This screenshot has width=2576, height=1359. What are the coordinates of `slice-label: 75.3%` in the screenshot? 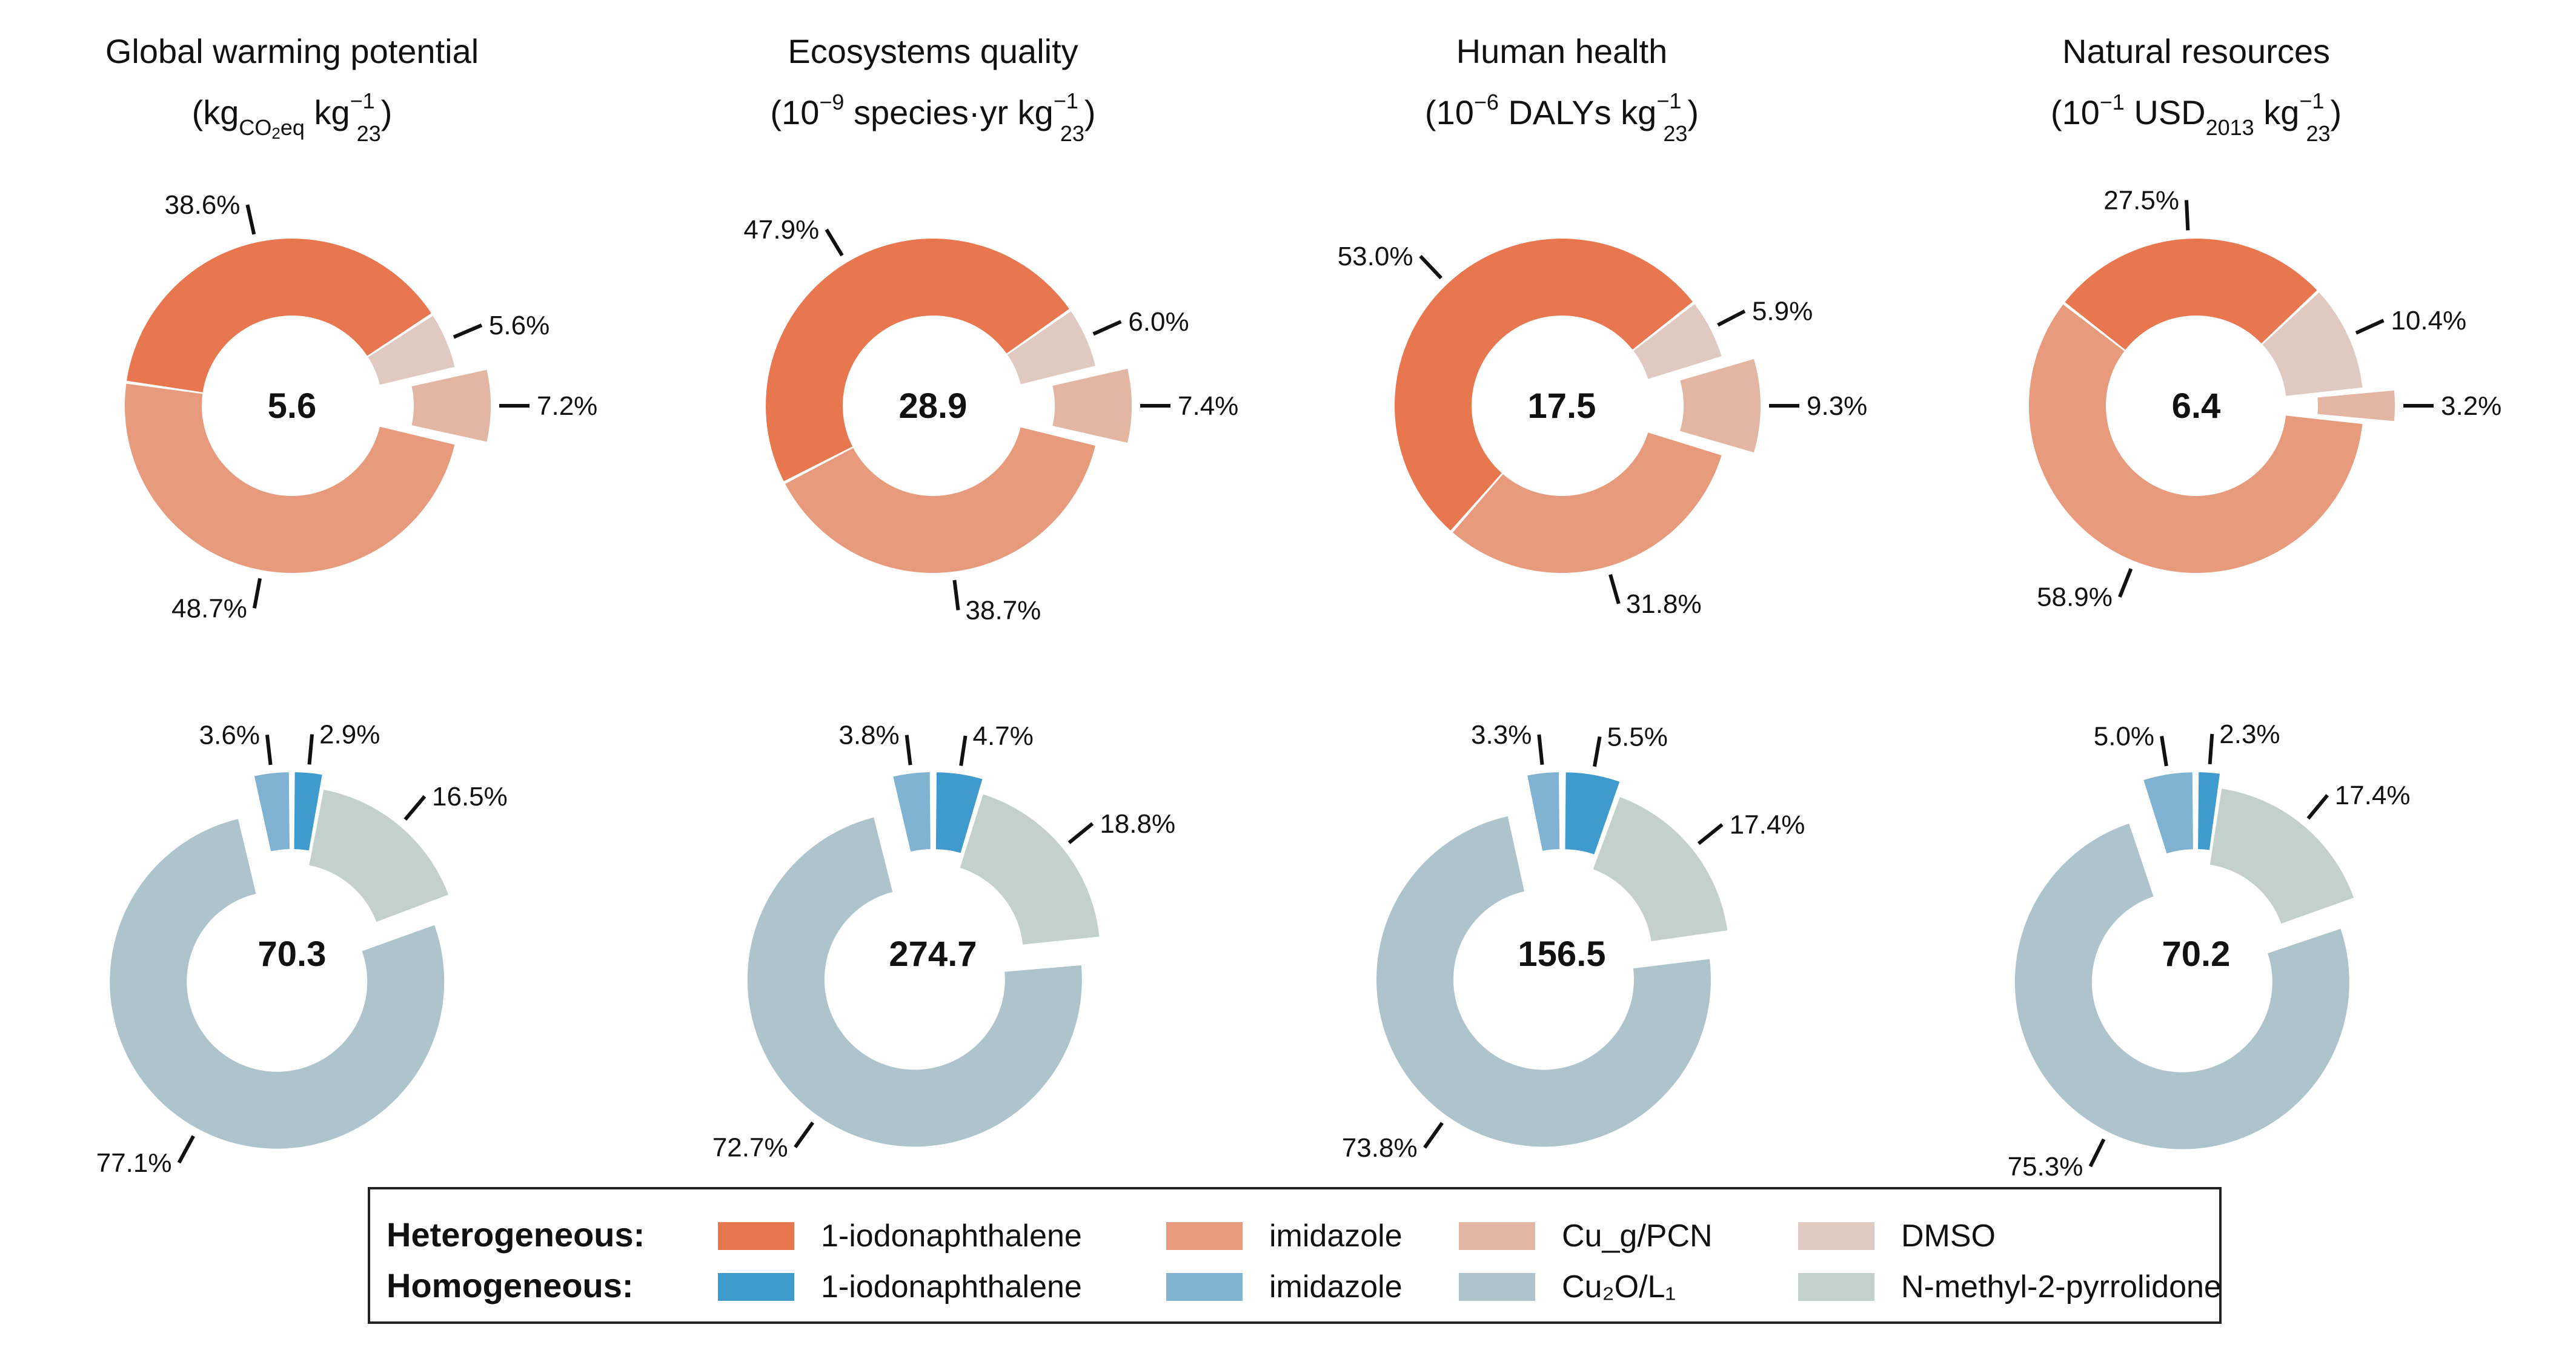 It's located at (2046, 1167).